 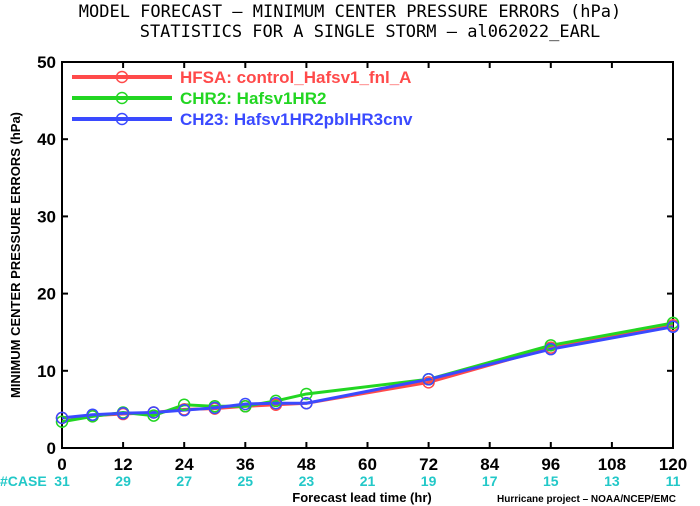 What do you see at coordinates (245, 464) in the screenshot?
I see `x-tick-label: 36` at bounding box center [245, 464].